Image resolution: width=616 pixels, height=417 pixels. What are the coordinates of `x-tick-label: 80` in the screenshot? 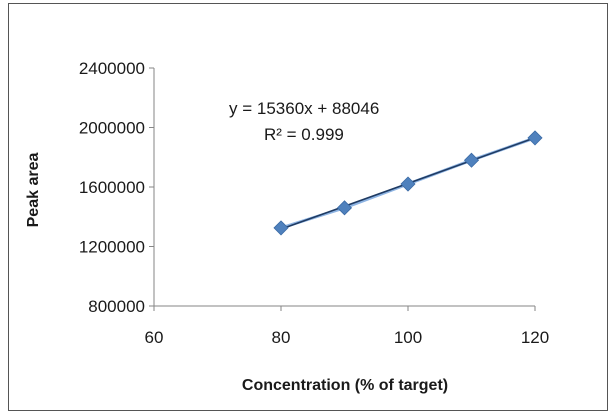 It's located at (281, 337).